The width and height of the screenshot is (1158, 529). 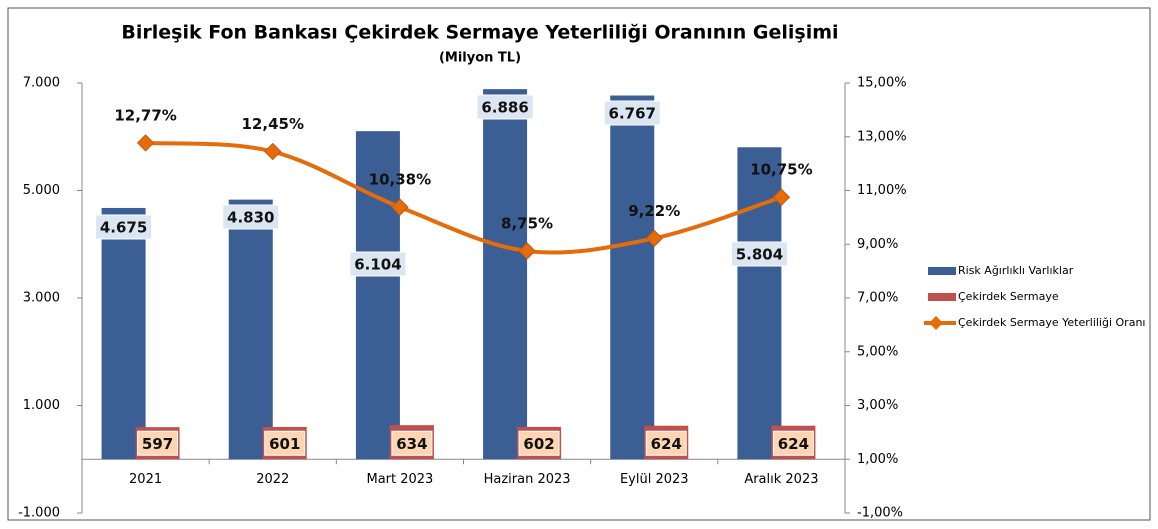 What do you see at coordinates (882, 83) in the screenshot?
I see `y2-tick-label: 15,00%` at bounding box center [882, 83].